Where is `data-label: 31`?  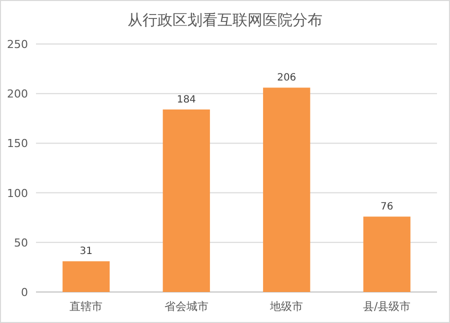 data-label: 31 is located at coordinates (86, 252).